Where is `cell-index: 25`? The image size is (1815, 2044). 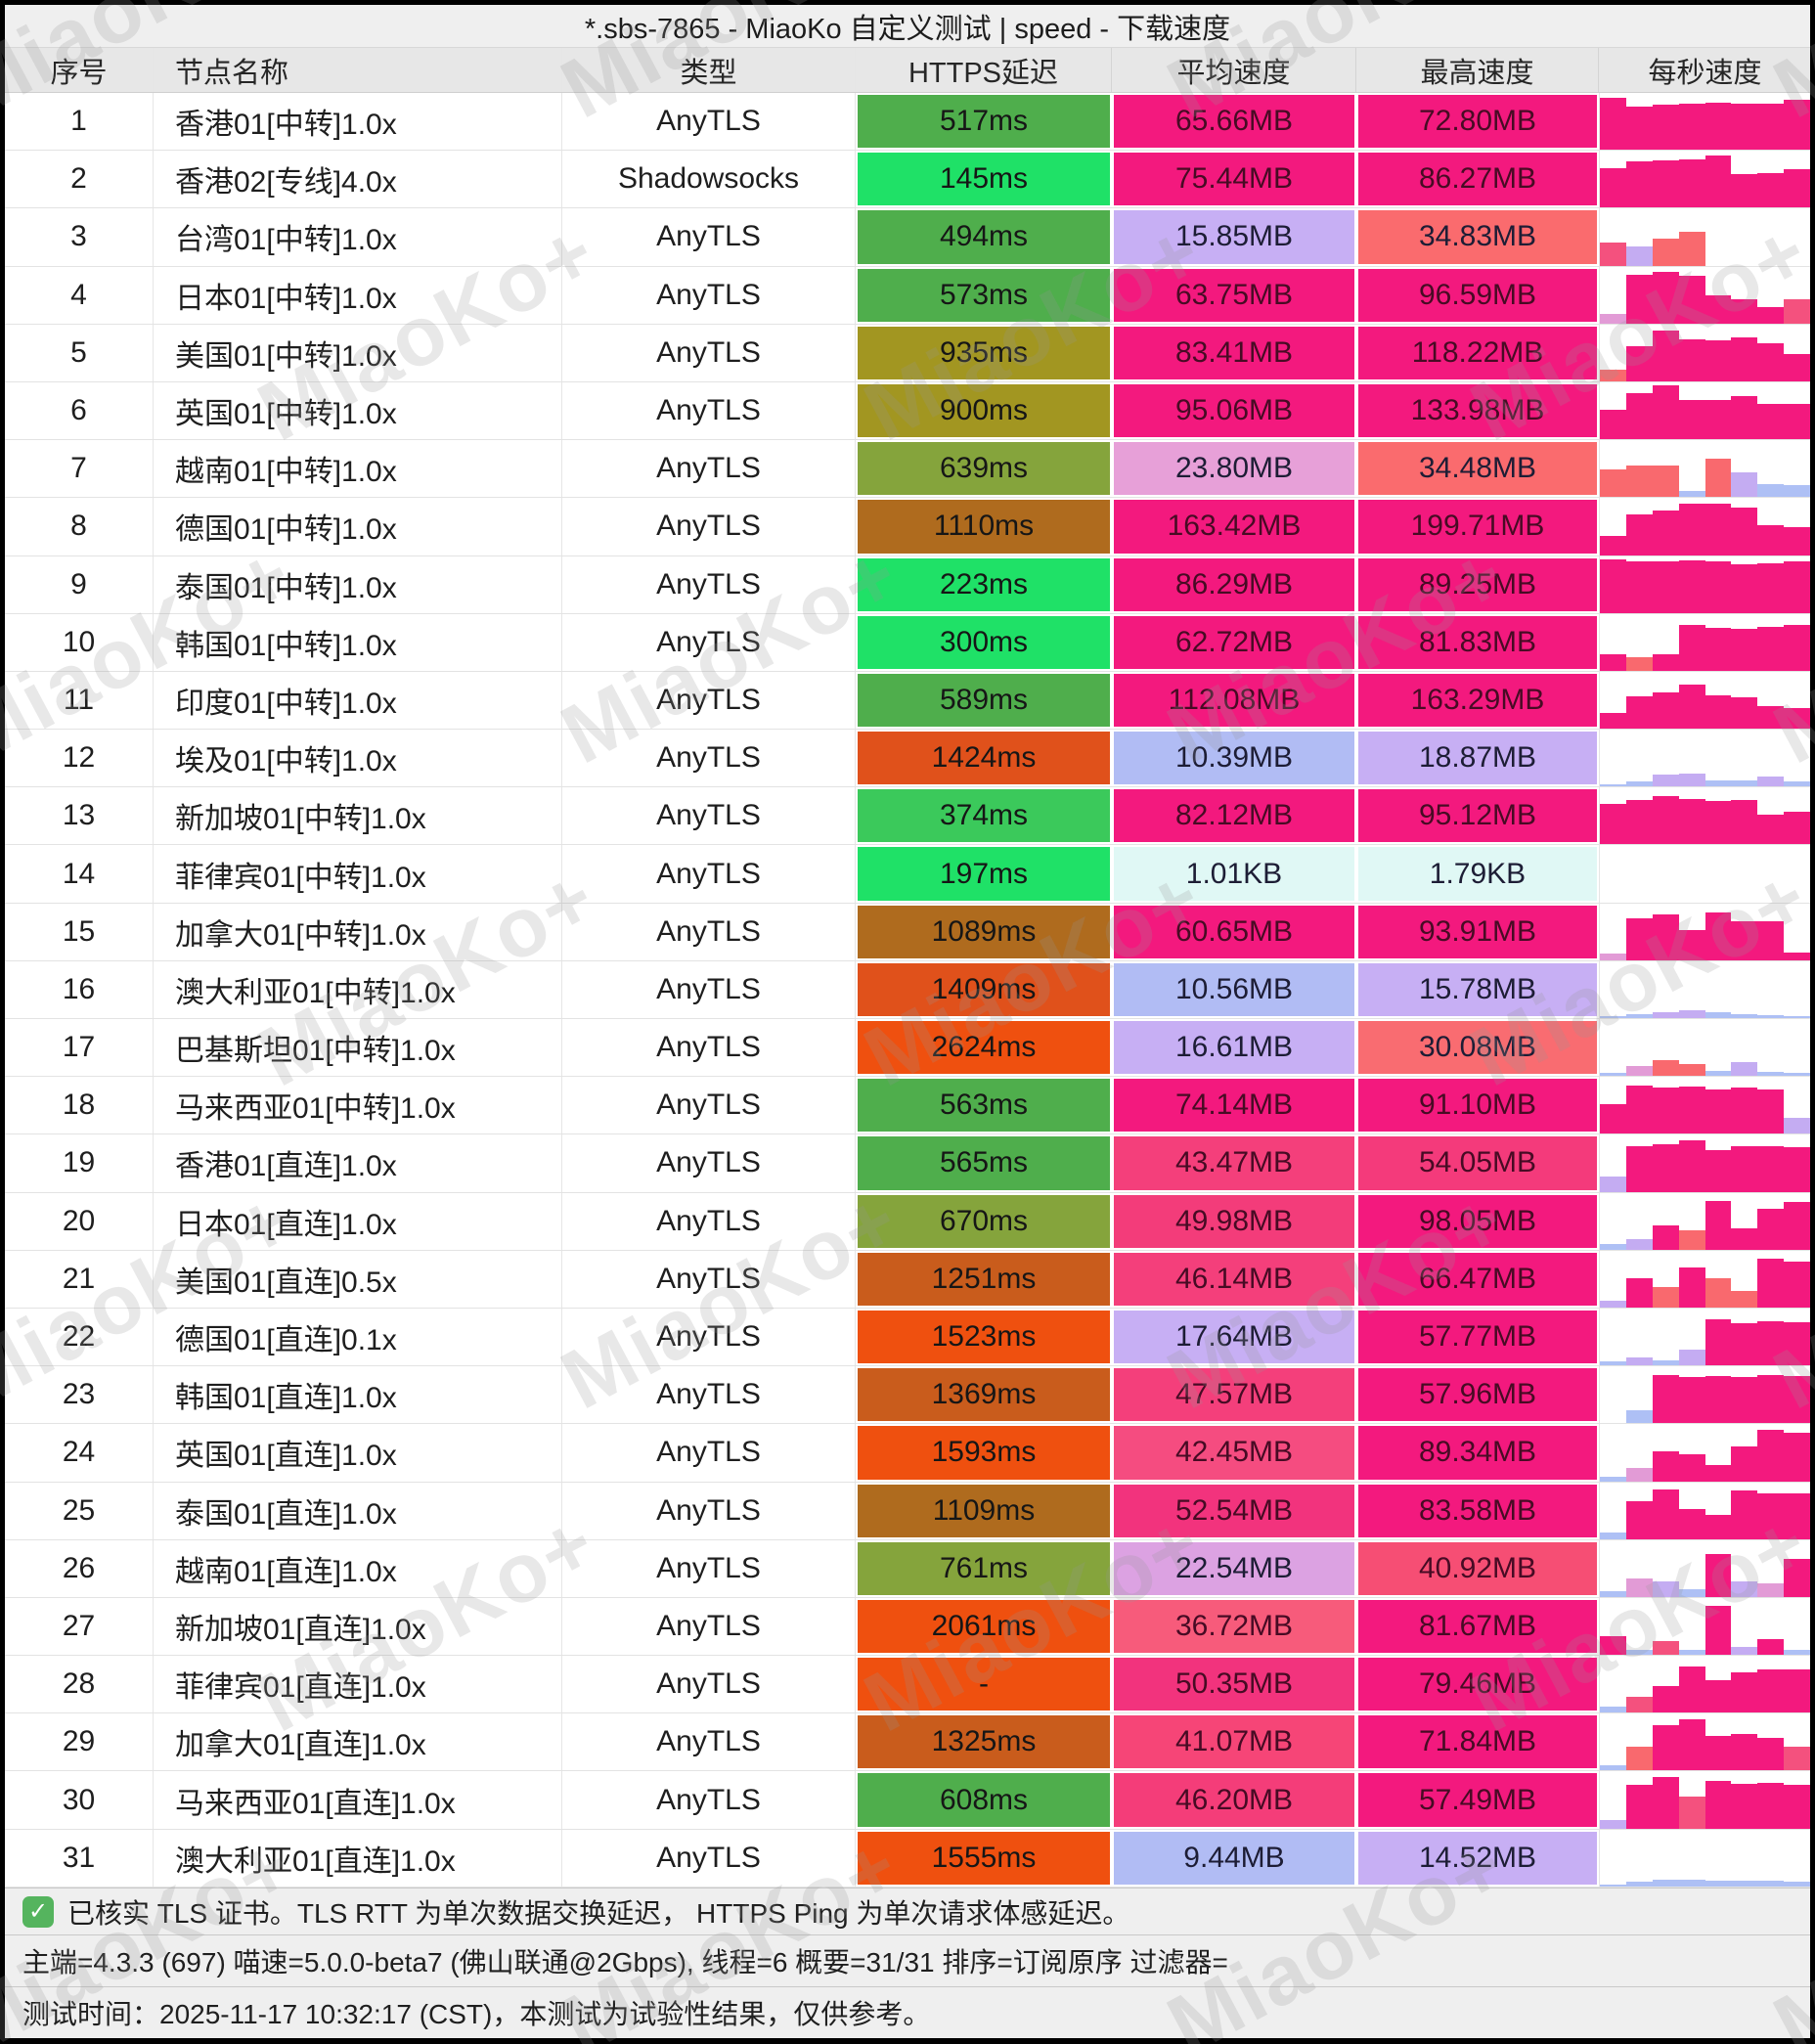
cell-index: 25 is located at coordinates (79, 1510).